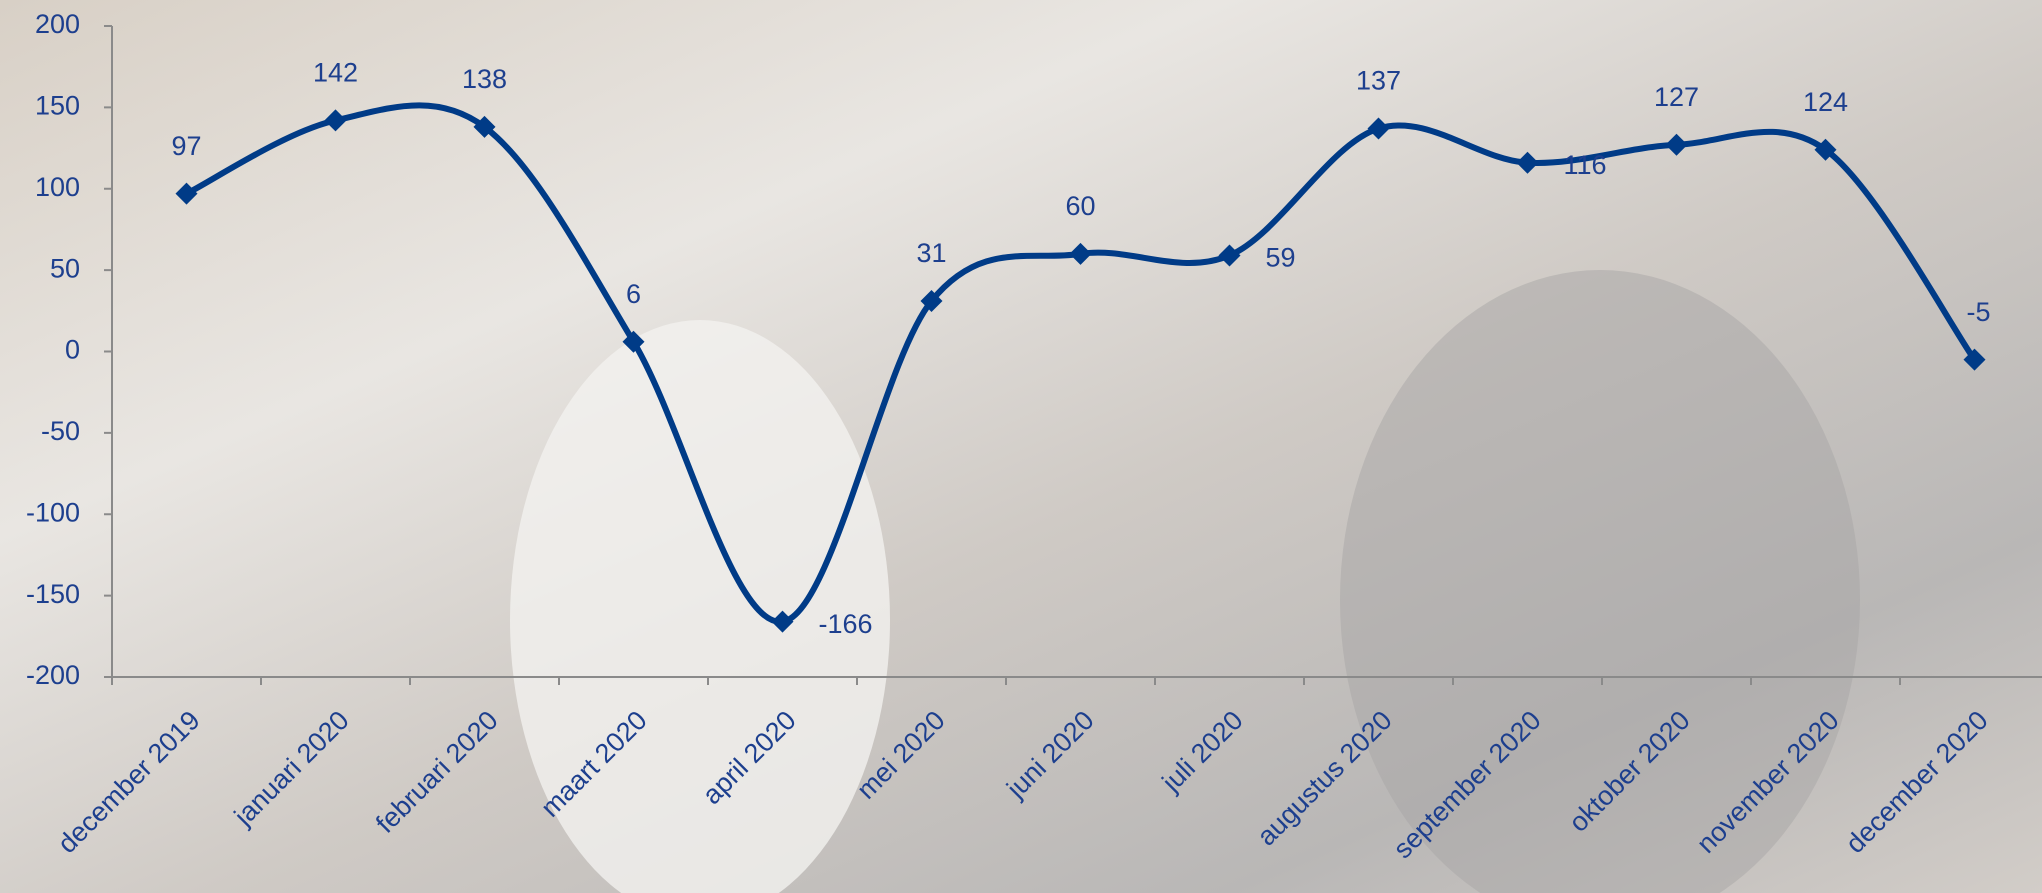  Describe the element at coordinates (1378, 81) in the screenshot. I see `data-label: 137` at that location.